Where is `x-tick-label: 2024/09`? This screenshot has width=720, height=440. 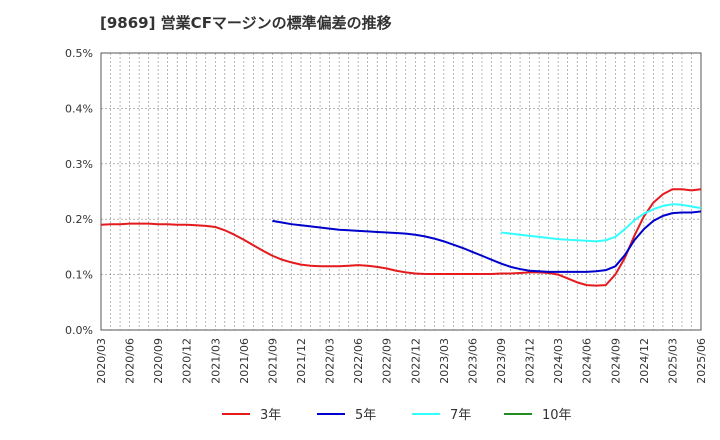 x-tick-label: 2024/09 is located at coordinates (615, 361).